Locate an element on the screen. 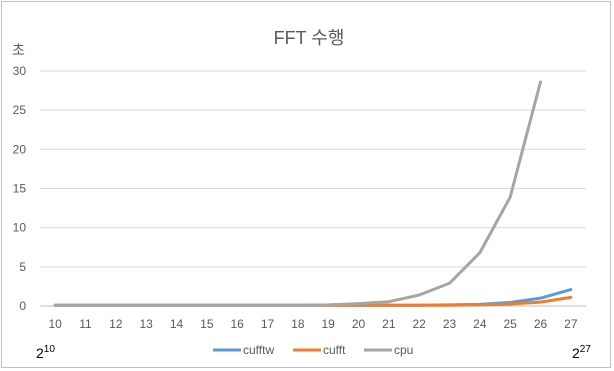 The width and height of the screenshot is (614, 371). legend-label-cpu: cpu is located at coordinates (403, 350).